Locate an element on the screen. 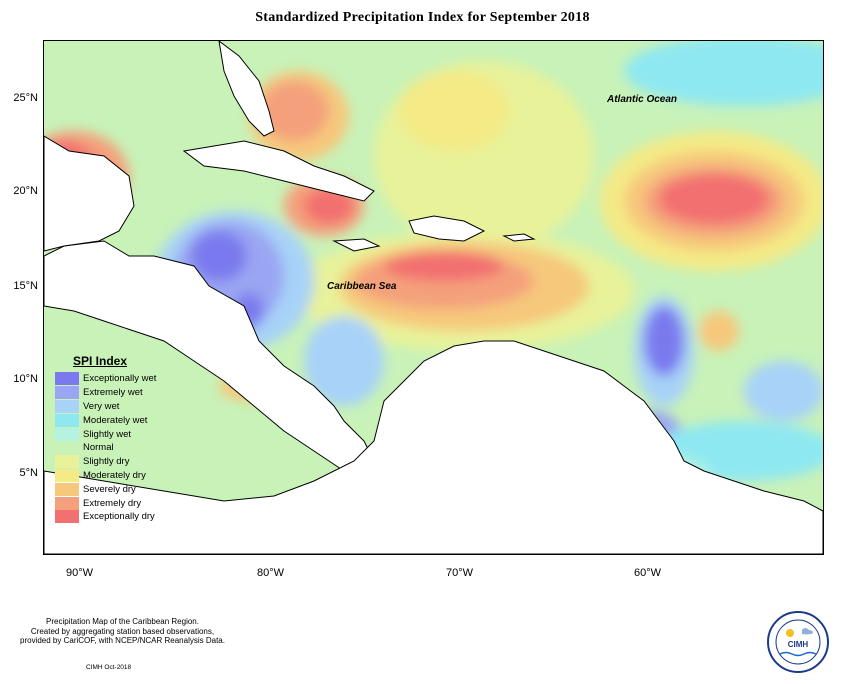 Image resolution: width=845 pixels, height=684 pixels. credit-text: CIMH Oct-2018 is located at coordinates (109, 667).